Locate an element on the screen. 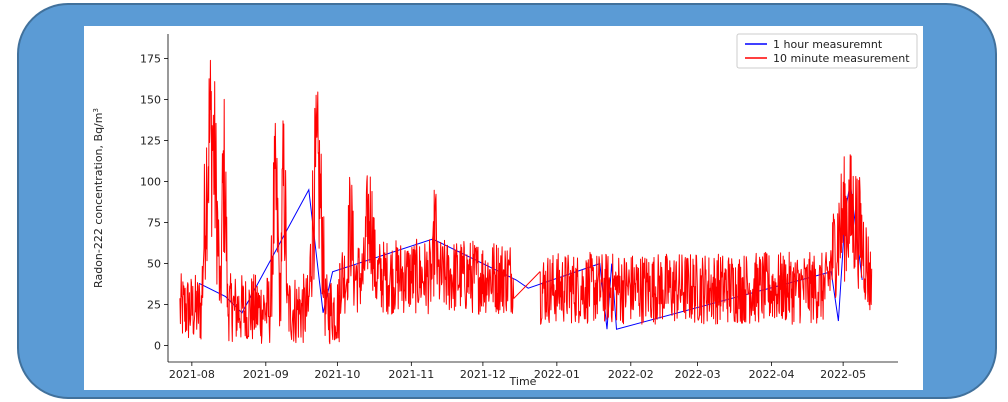 This screenshot has width=1008, height=402. legend-entry-label: 1 hour measuremnt is located at coordinates (828, 44).